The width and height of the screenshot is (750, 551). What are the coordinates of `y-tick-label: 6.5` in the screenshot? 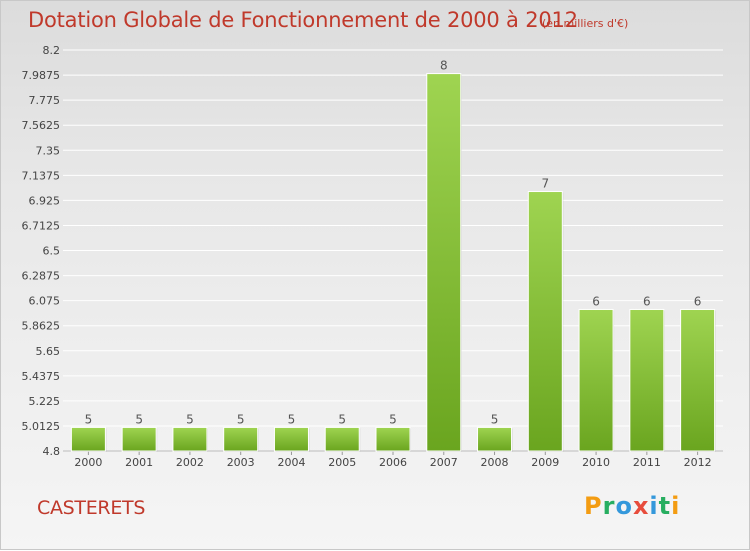 It's located at (52, 251).